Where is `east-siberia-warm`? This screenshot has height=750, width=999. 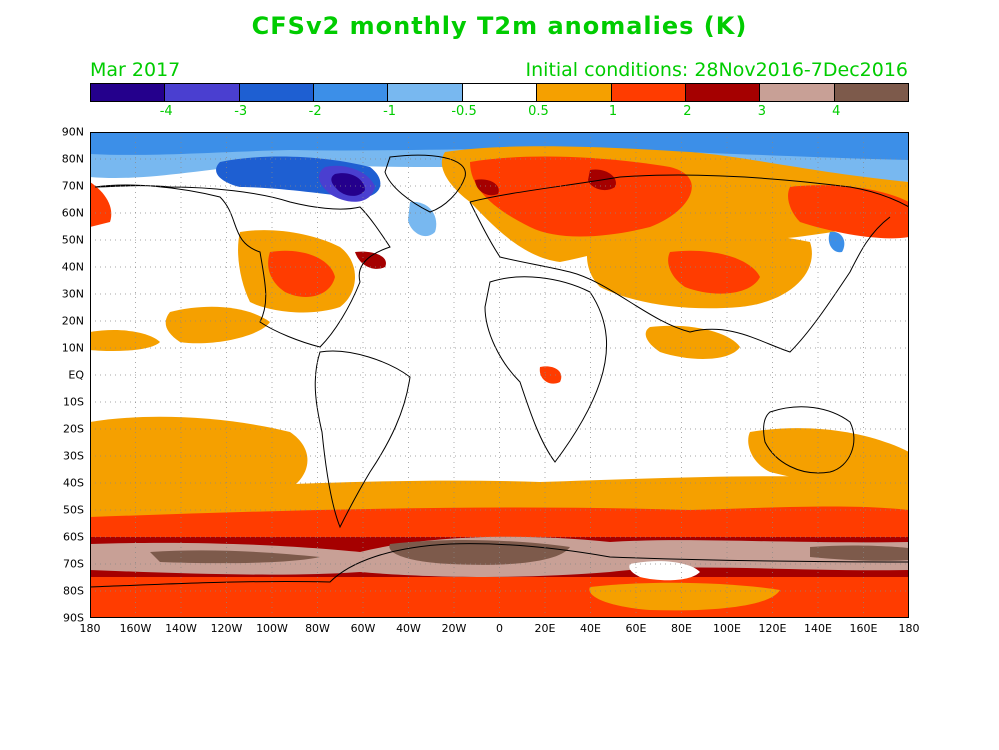
east-siberia-warm is located at coordinates (848, 212).